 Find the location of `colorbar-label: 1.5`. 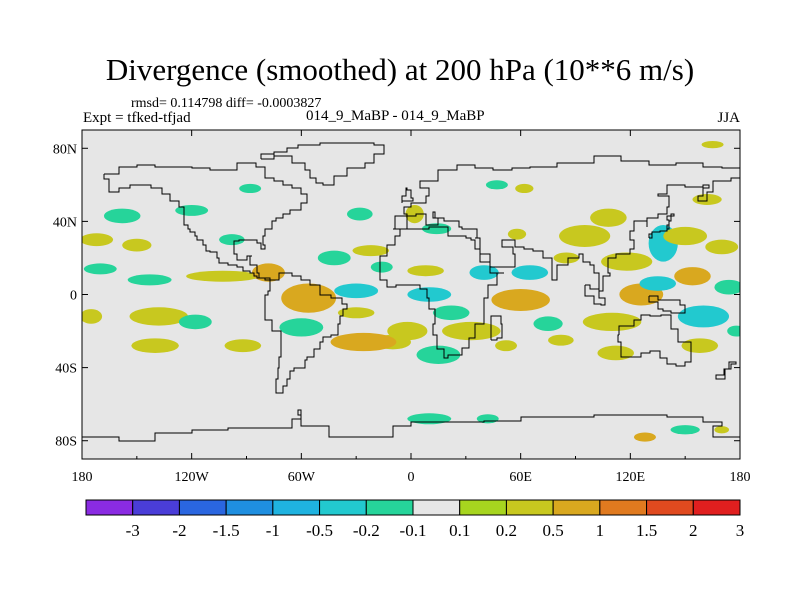

colorbar-label: 1.5 is located at coordinates (646, 530).